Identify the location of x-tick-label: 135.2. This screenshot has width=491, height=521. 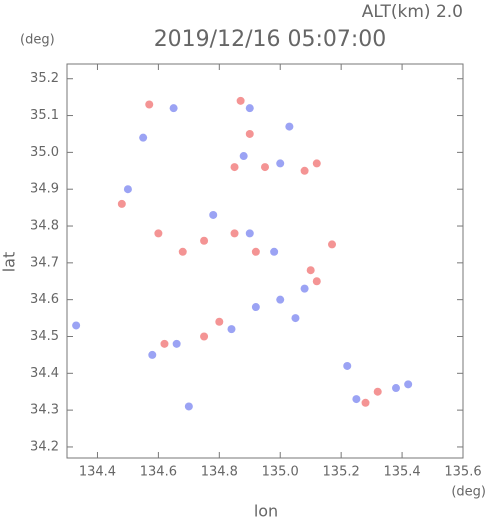
(341, 472).